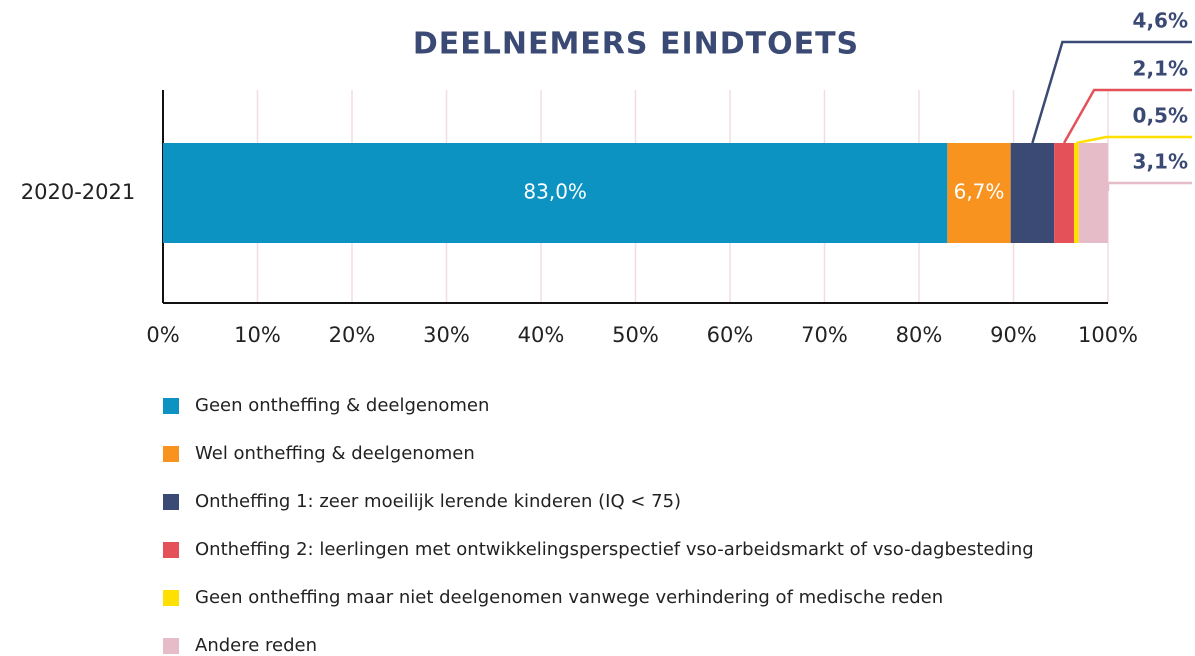 This screenshot has width=1195, height=656. What do you see at coordinates (335, 453) in the screenshot?
I see `legend-label: Wel ontheffing & deelgenomen` at bounding box center [335, 453].